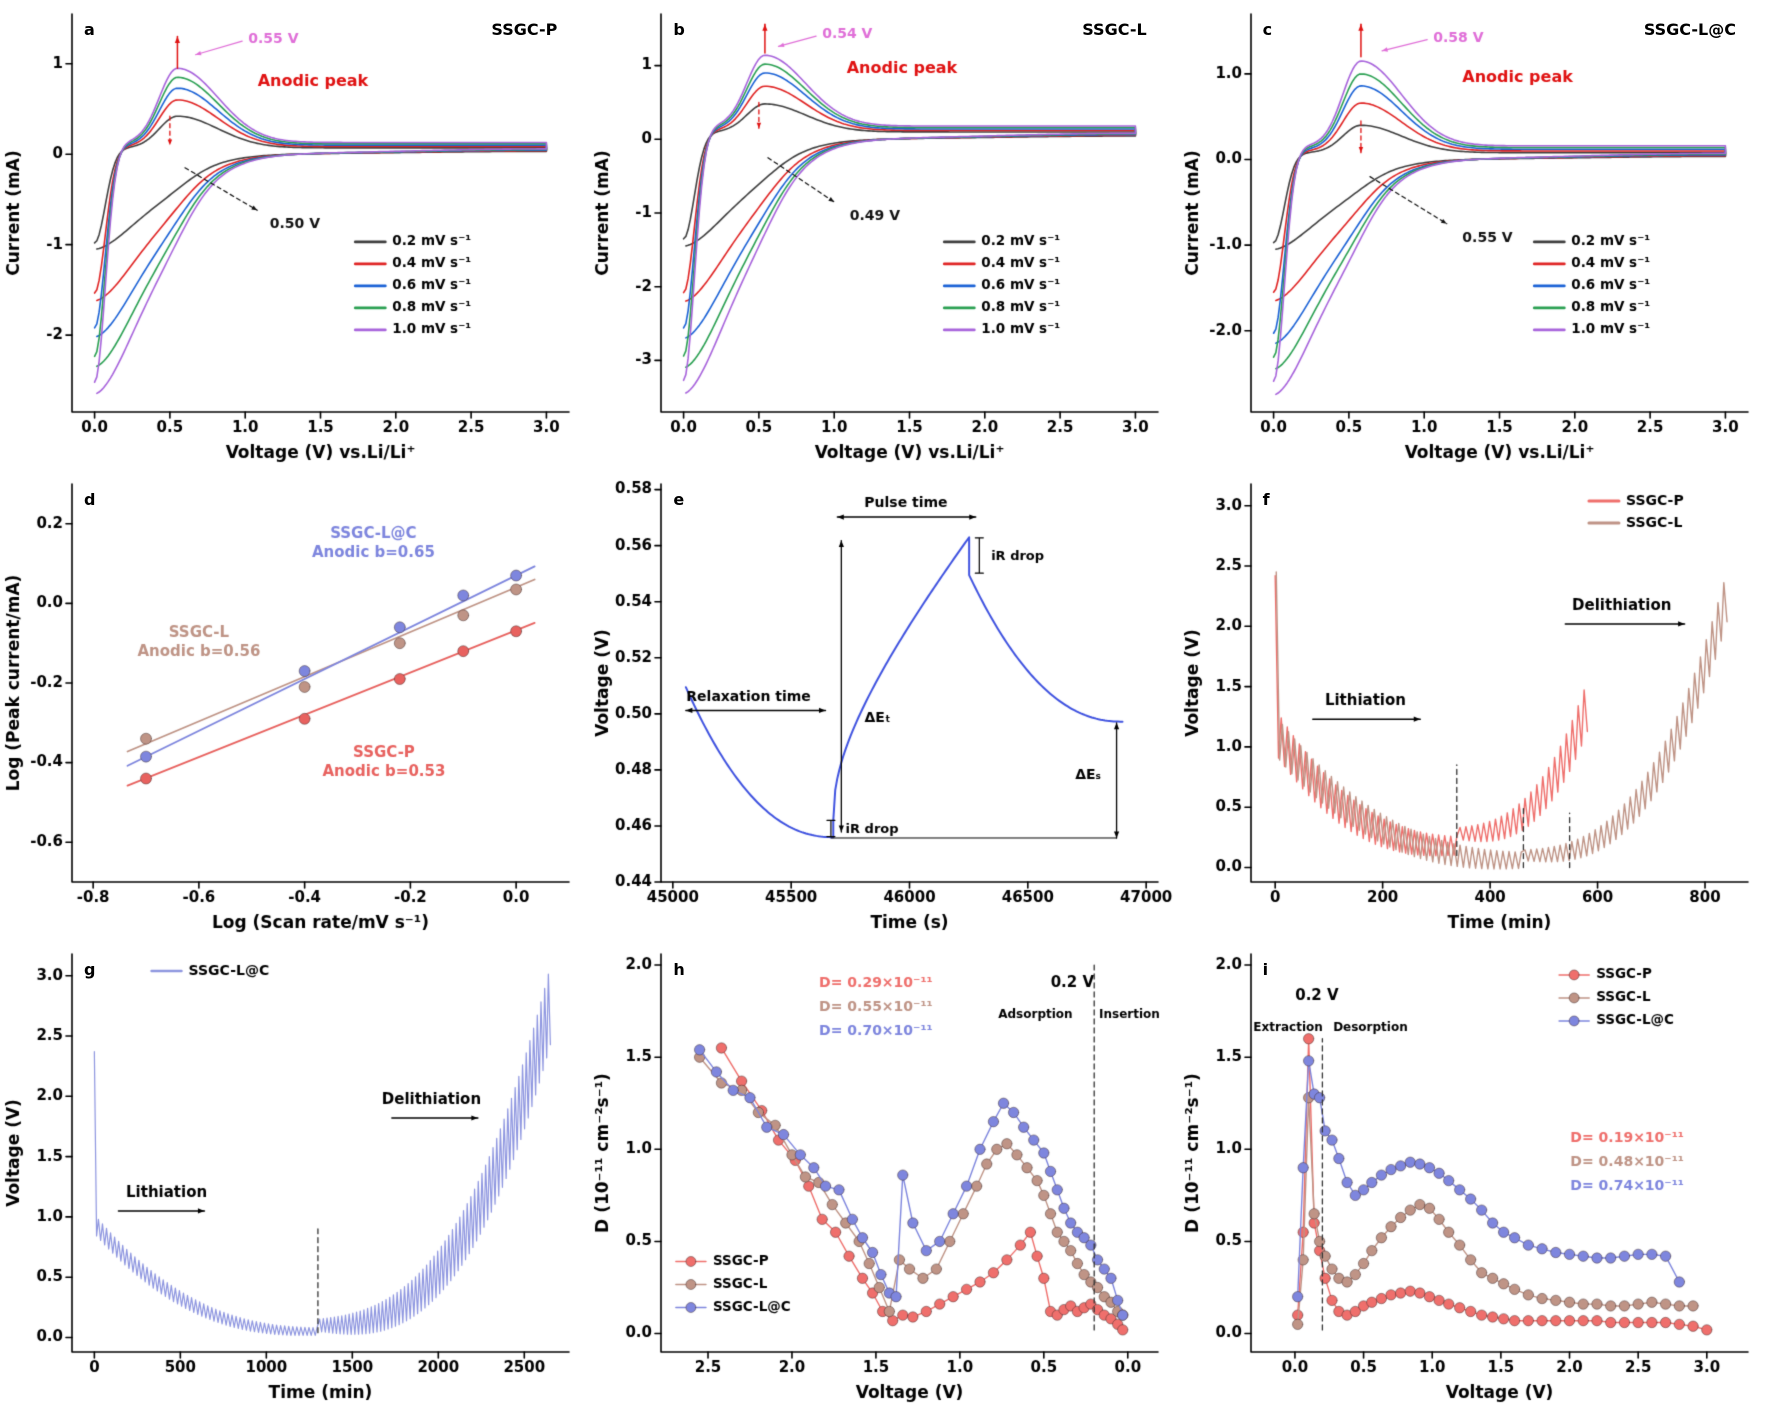 This screenshot has height=1410, width=1768. What do you see at coordinates (679, 29) in the screenshot?
I see `panel-b-letter: b` at bounding box center [679, 29].